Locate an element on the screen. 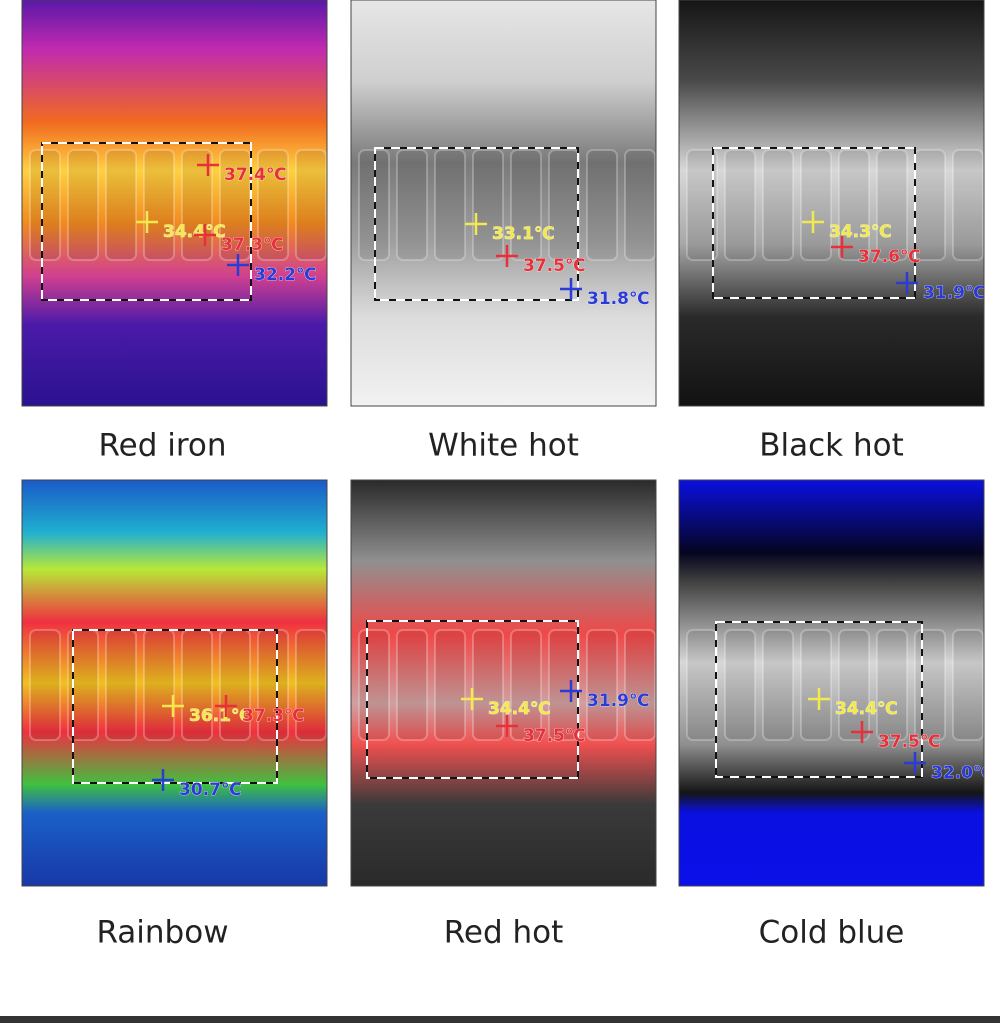 The image size is (1000, 1023). temperature-reading: 37.4℃ is located at coordinates (255, 175).